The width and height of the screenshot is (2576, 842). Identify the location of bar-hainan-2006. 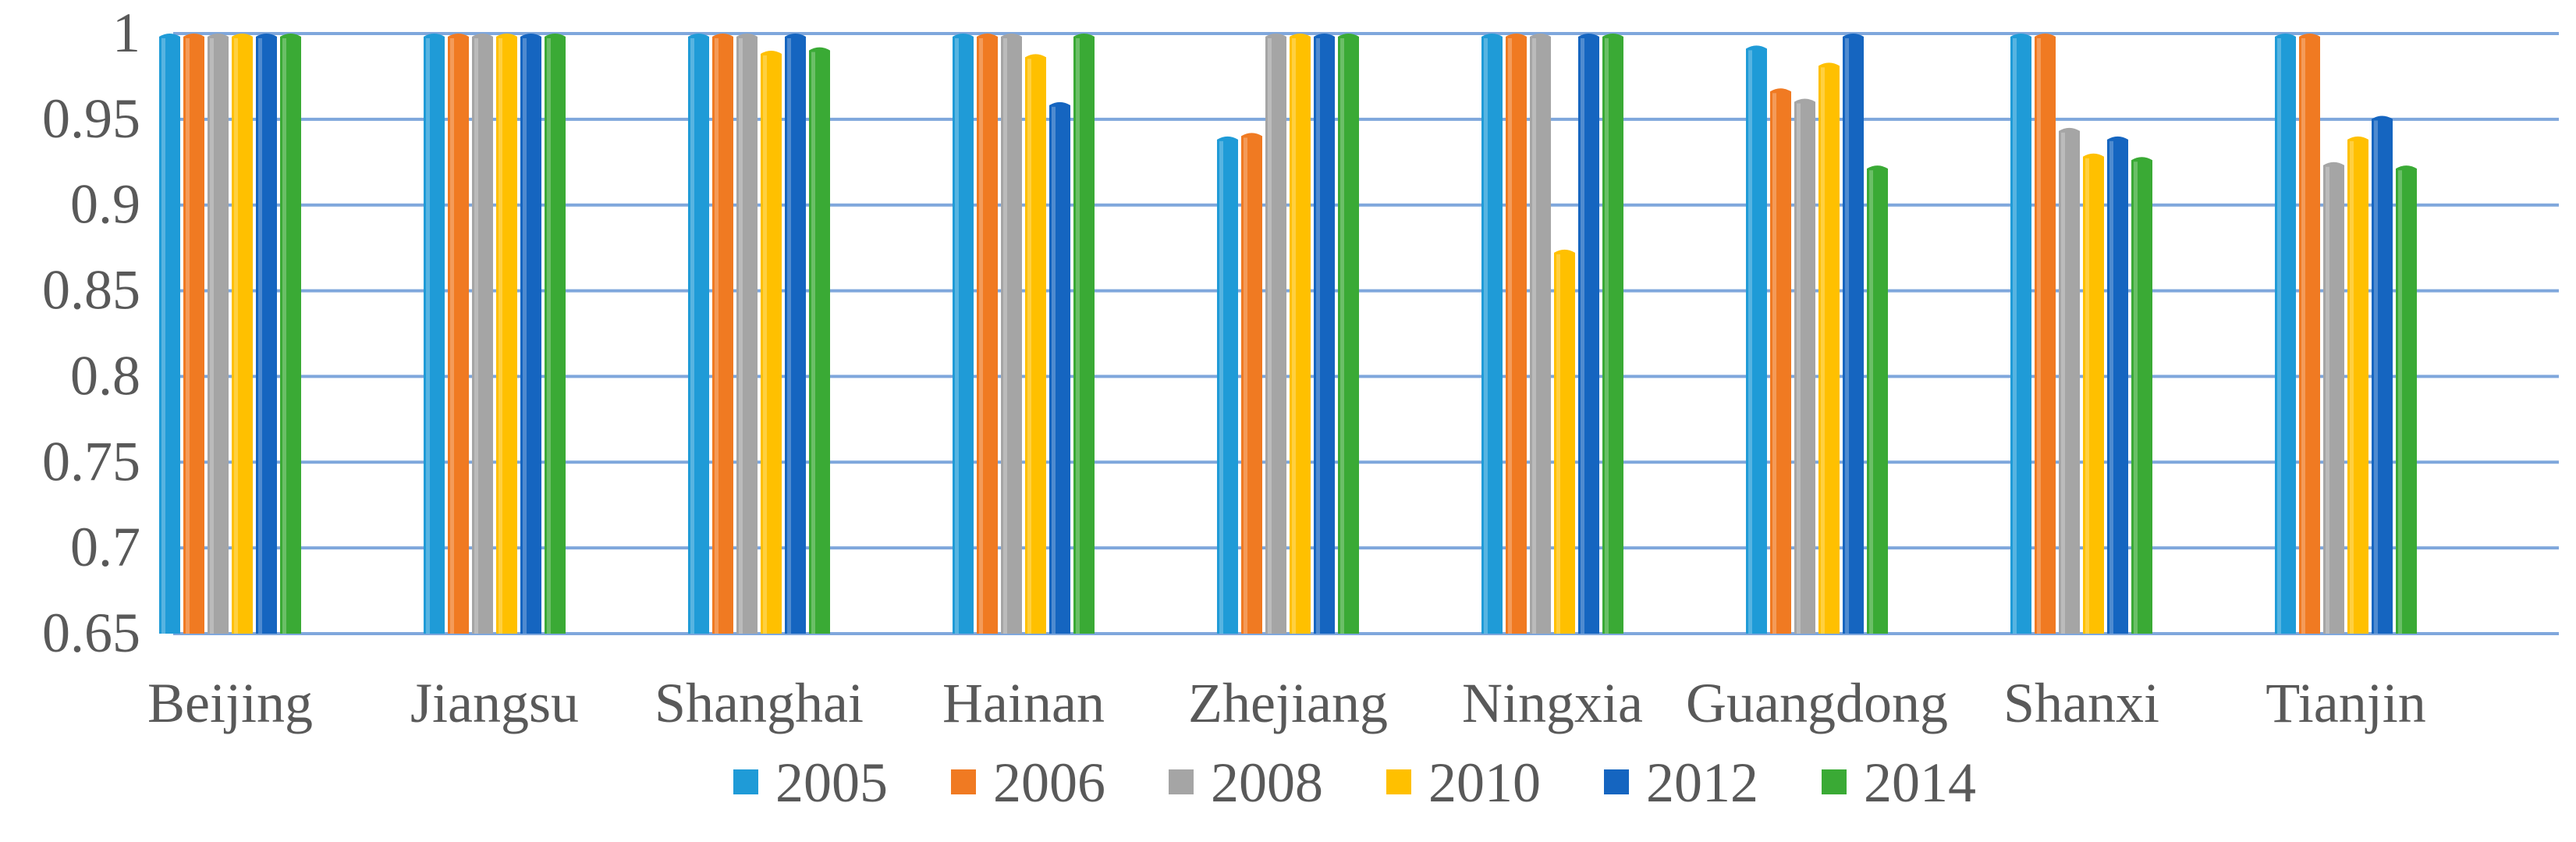
(987, 334).